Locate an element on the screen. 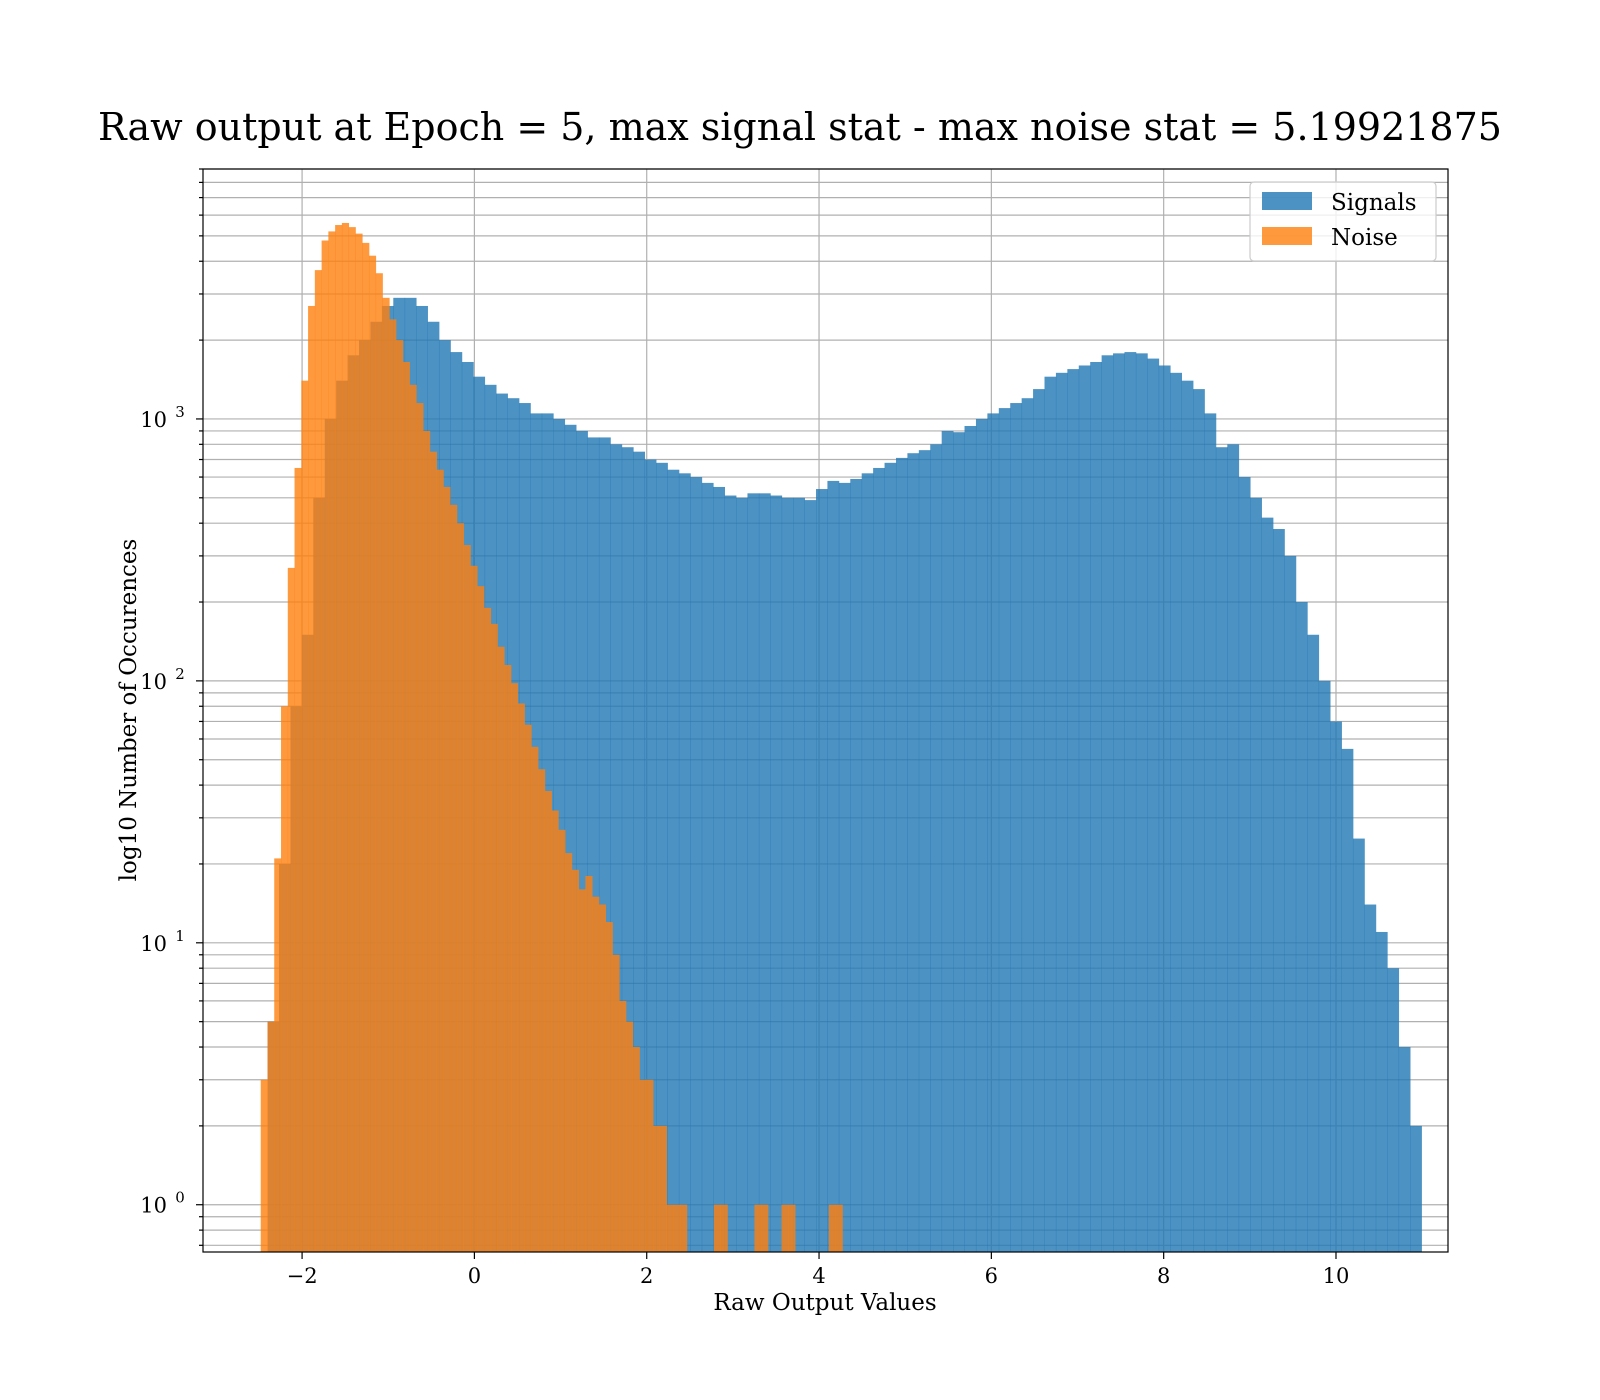  y-axis-label: log10 Number of Occurences is located at coordinates (129, 710).